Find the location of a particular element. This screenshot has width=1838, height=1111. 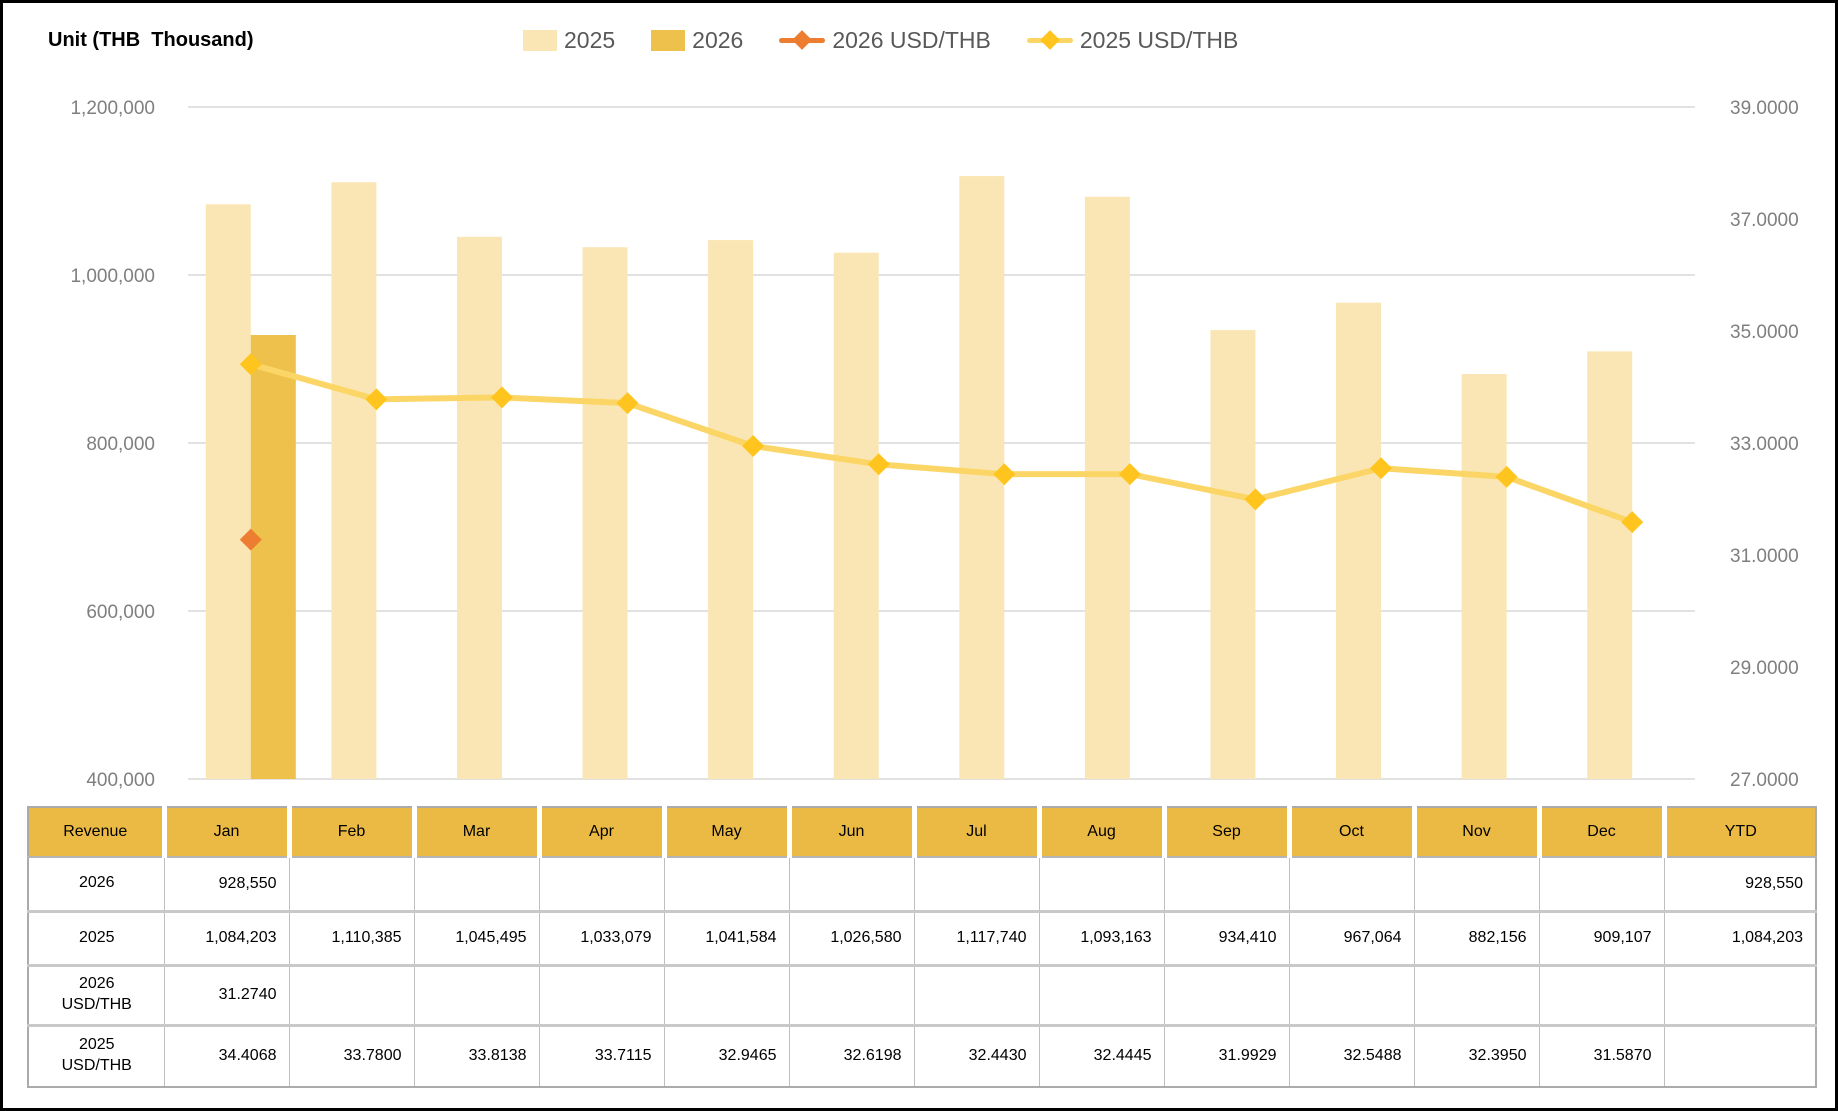

cell-may: 1,041,584 is located at coordinates (726, 939).